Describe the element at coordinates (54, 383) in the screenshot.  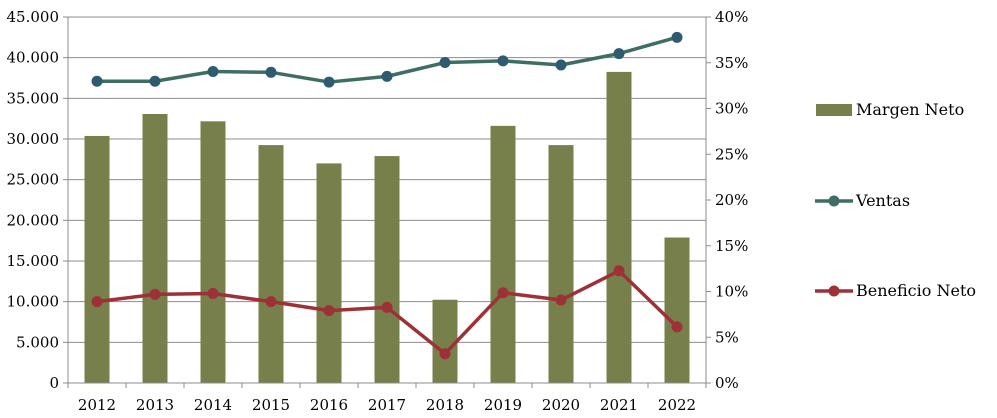
I see `y-left-tick-label: 0` at that location.